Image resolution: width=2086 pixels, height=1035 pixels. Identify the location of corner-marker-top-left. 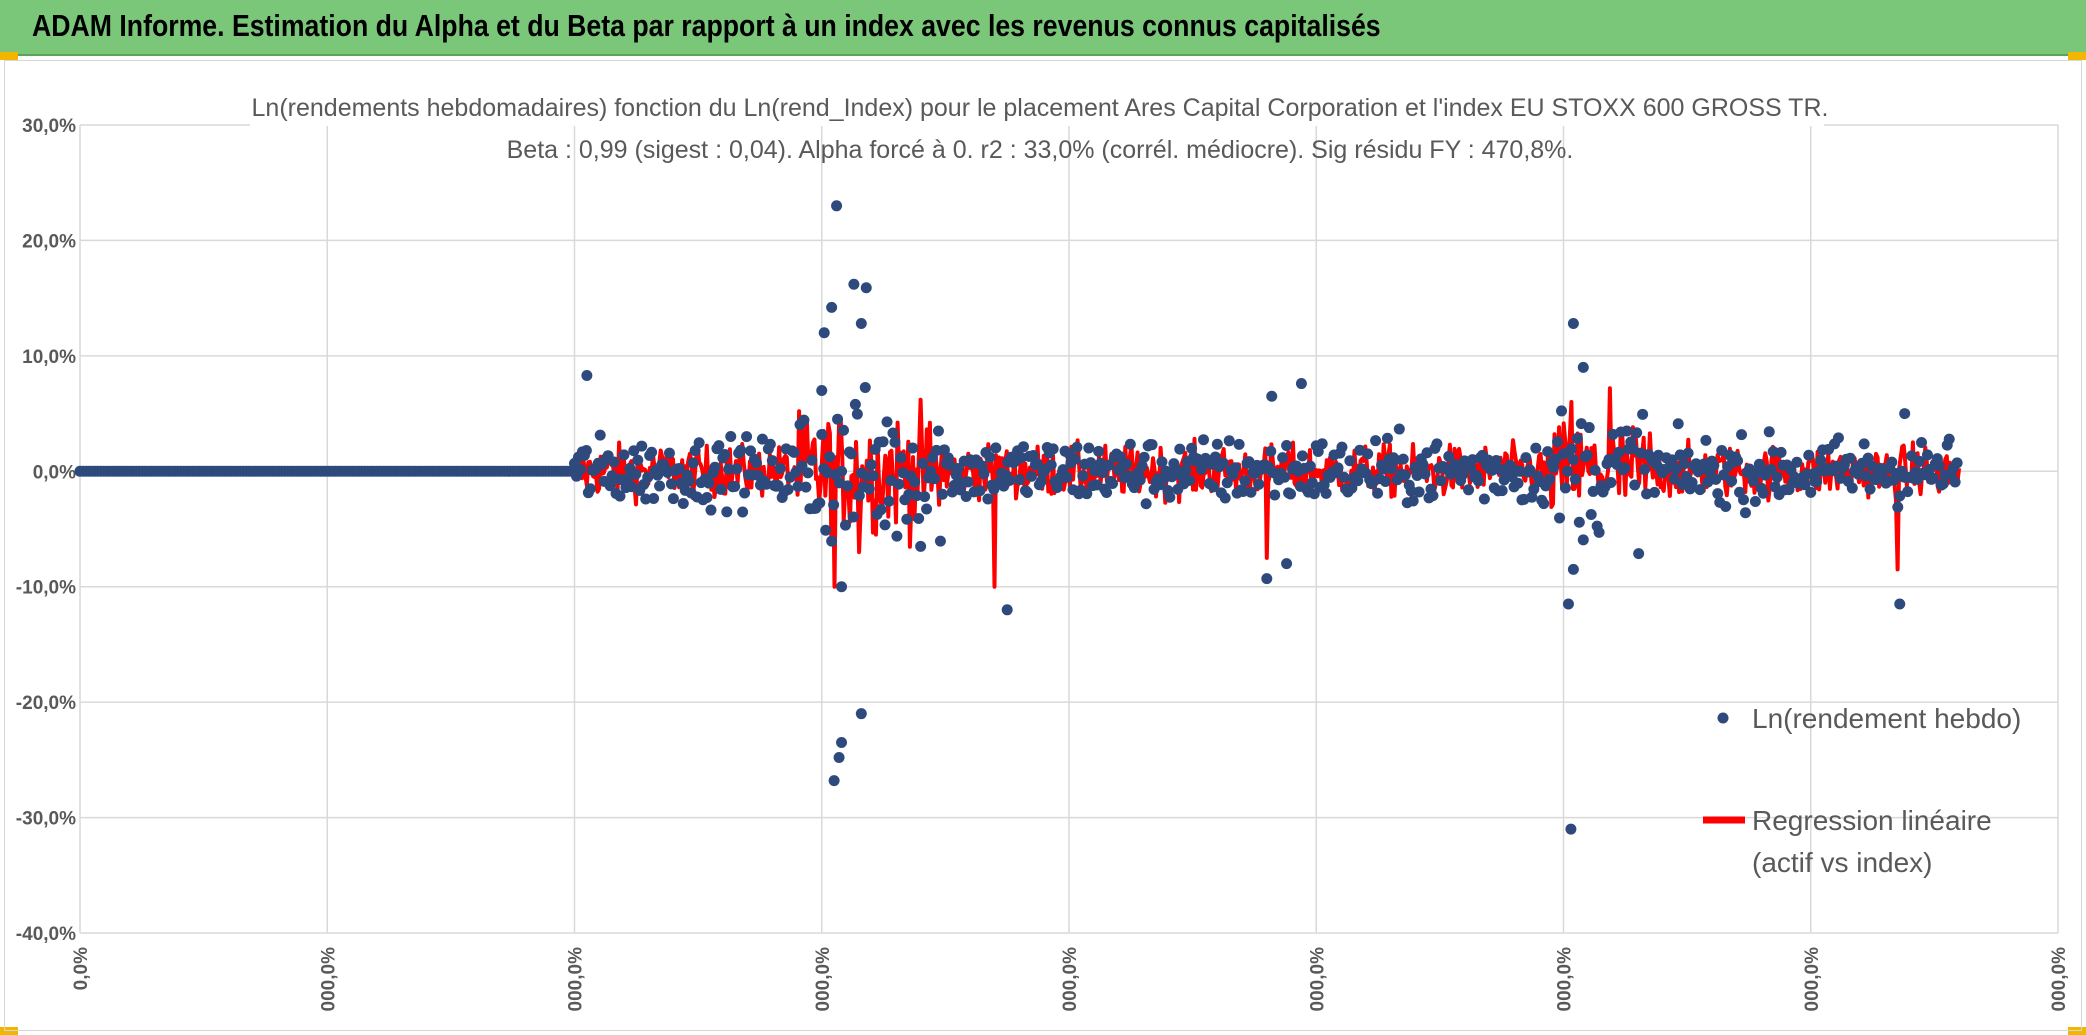
(9, 56).